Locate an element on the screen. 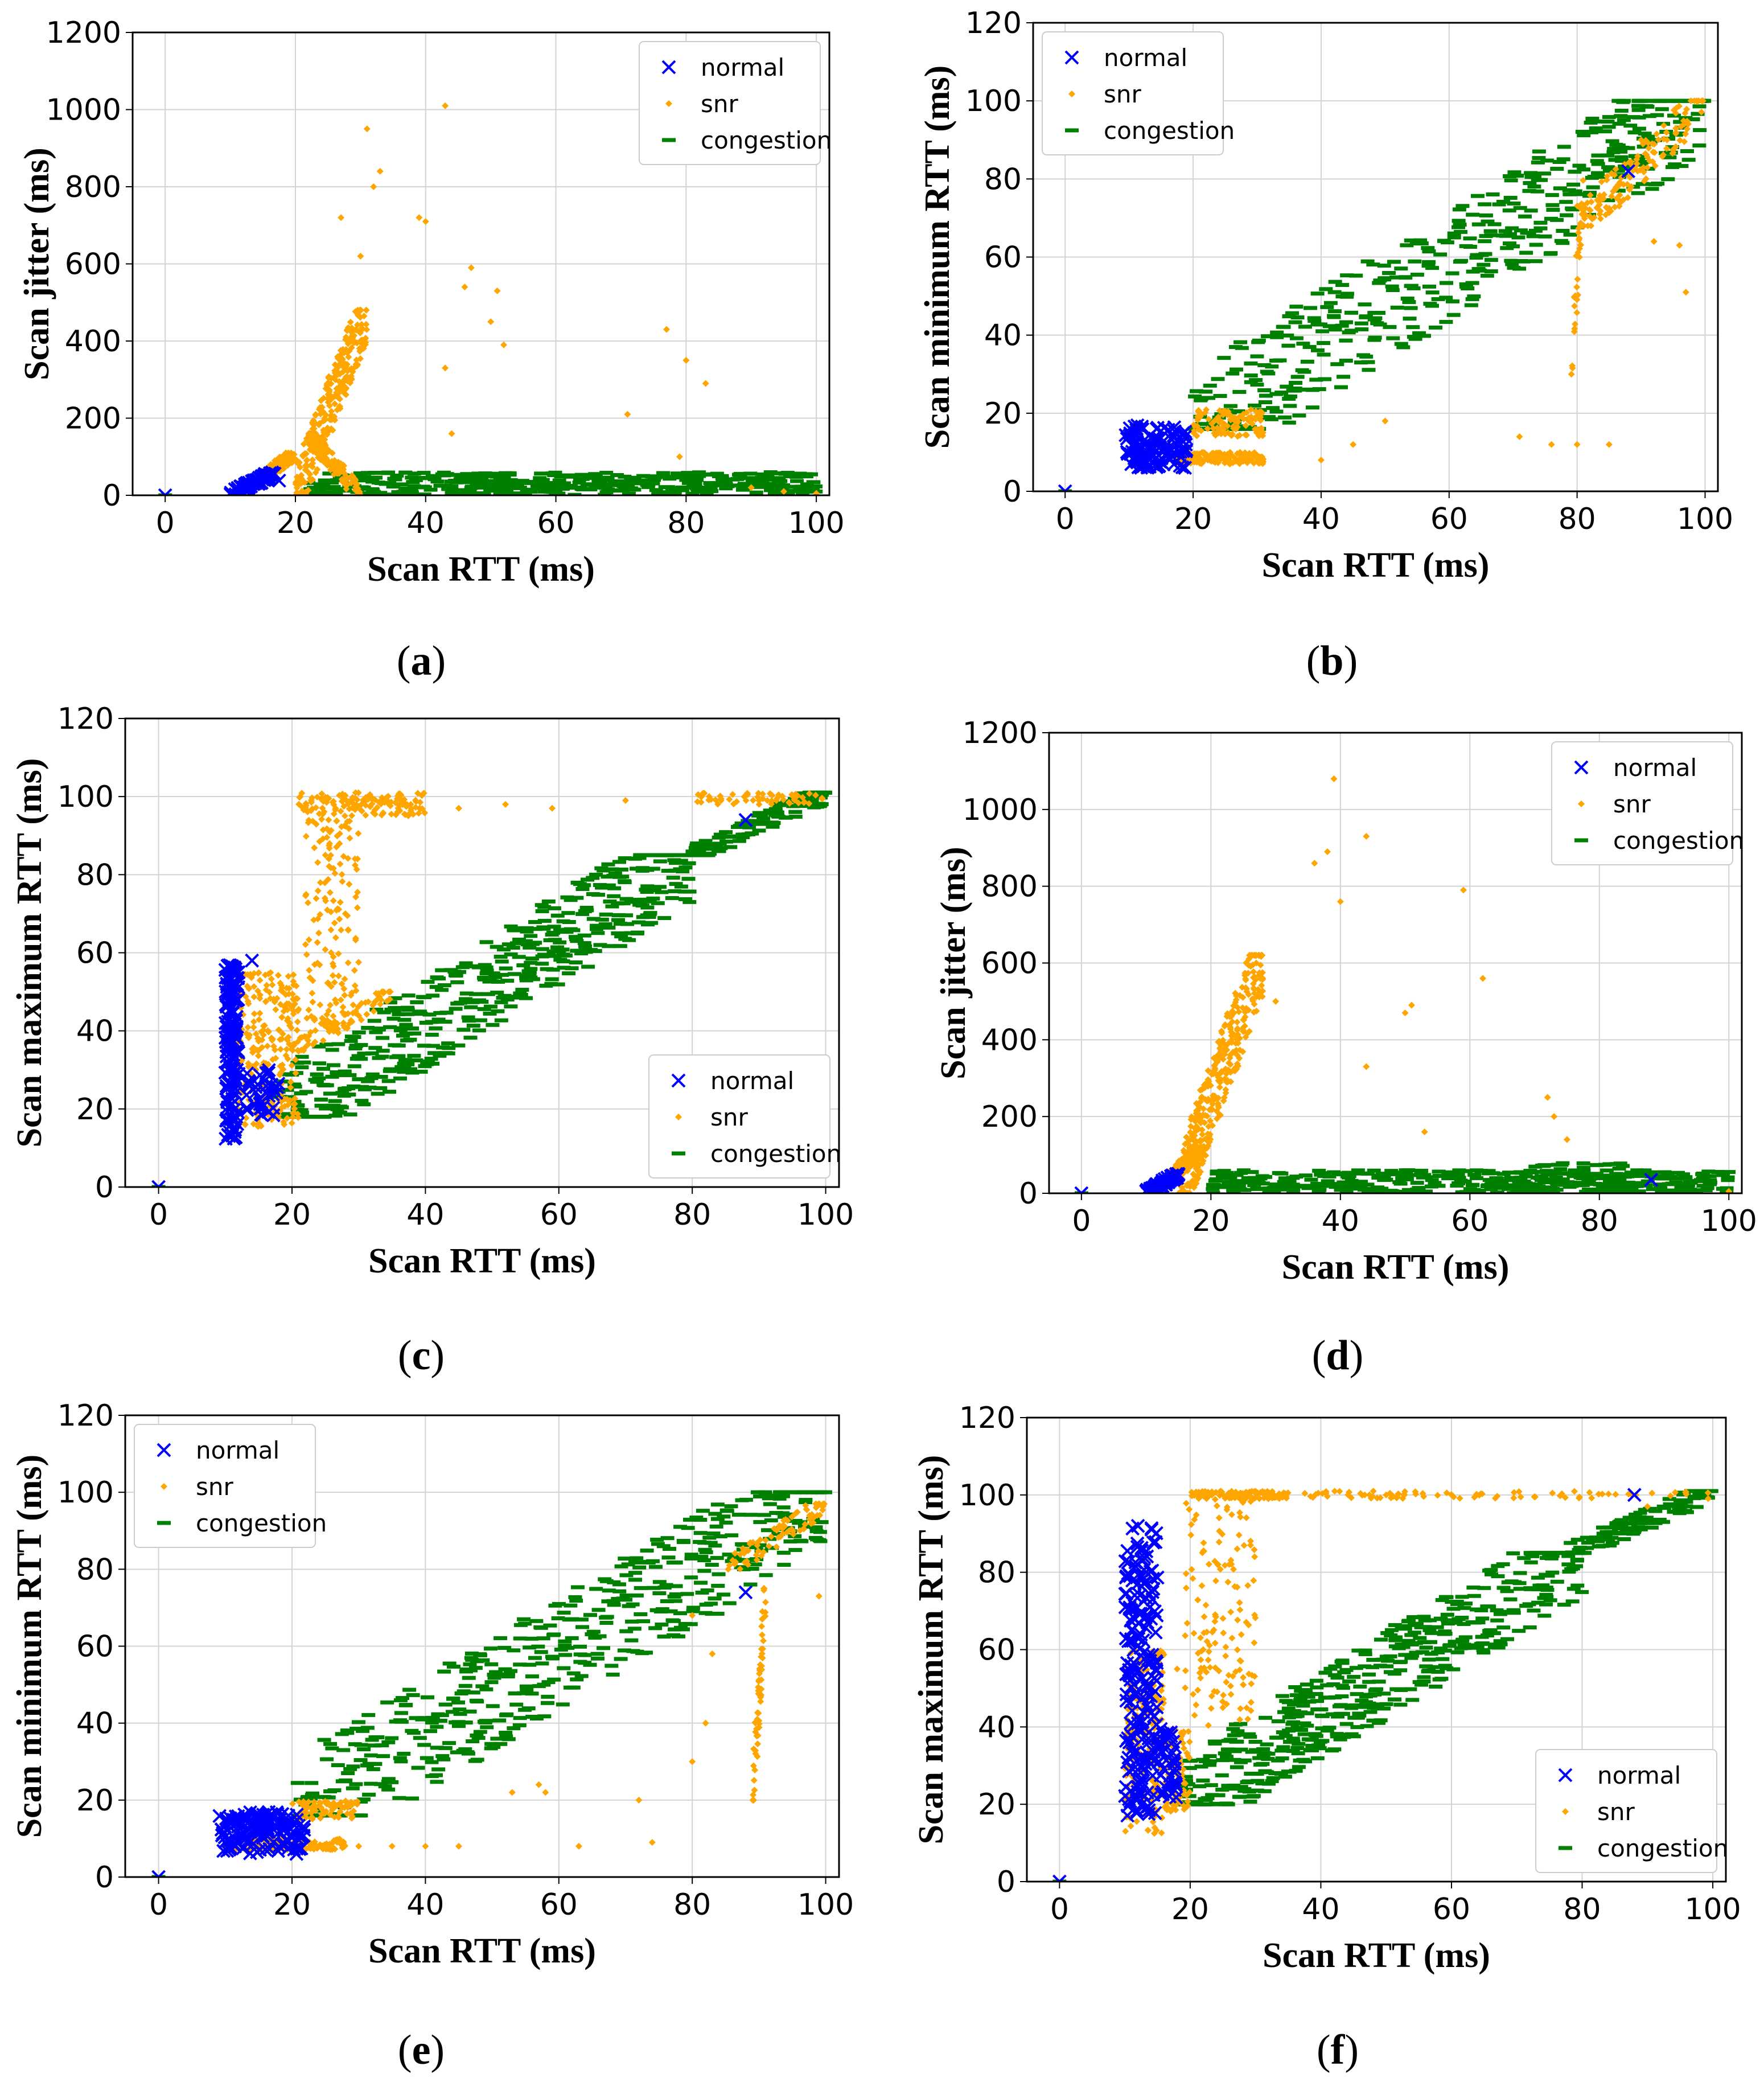 The image size is (1764, 2082). y-axis-label: Scan minimum RTT (ms) is located at coordinates (937, 257).